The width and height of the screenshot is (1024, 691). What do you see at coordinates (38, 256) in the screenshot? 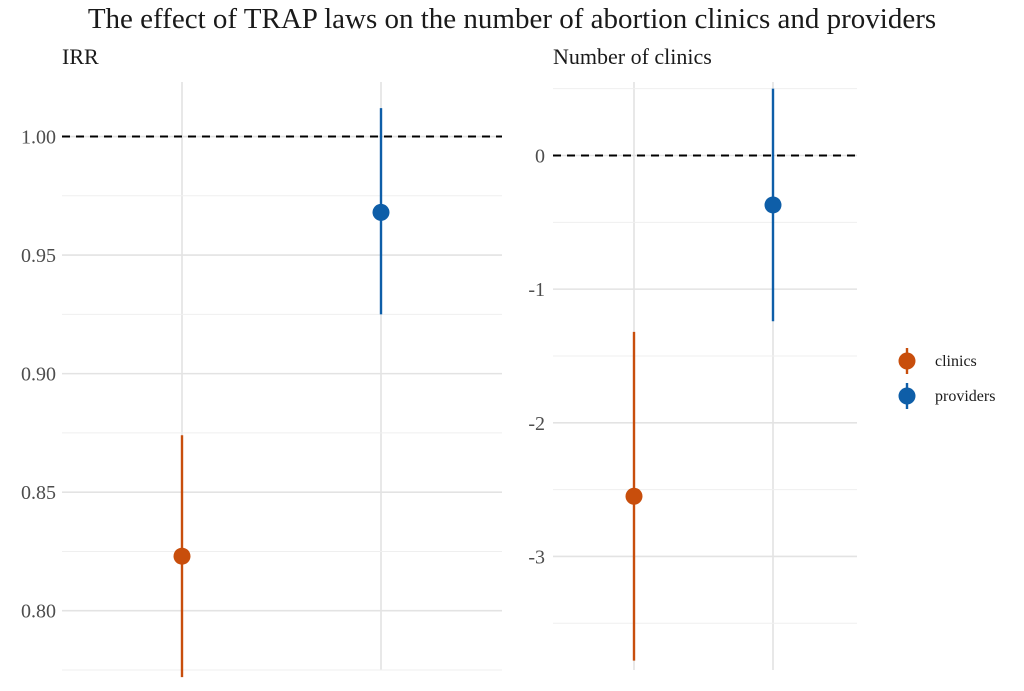
I see `y-tick-label: 0.95` at bounding box center [38, 256].